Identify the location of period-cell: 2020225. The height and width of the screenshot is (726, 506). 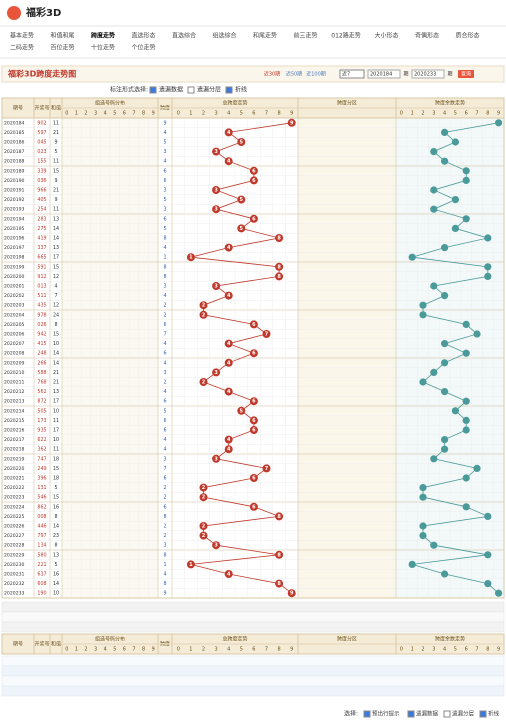
(14, 517).